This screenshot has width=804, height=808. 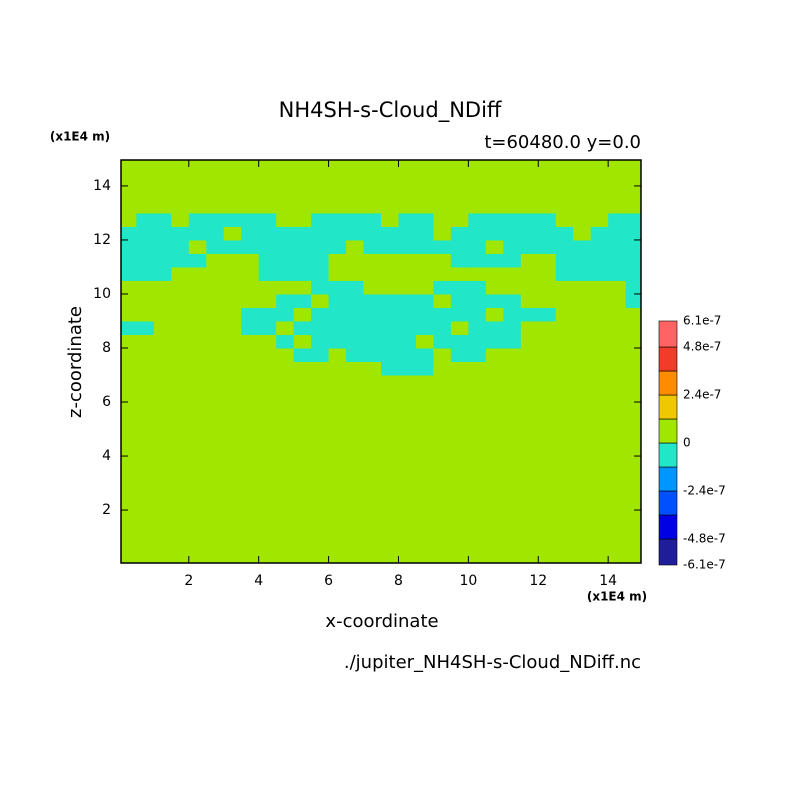 I want to click on y-tick-label: 2, so click(x=106, y=510).